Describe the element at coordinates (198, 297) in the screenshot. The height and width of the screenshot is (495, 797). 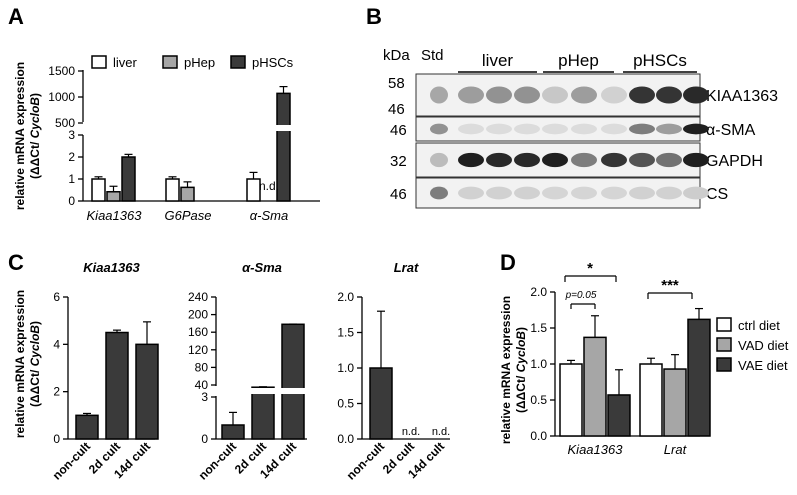
I see `y-tick-upper-label: 240` at that location.